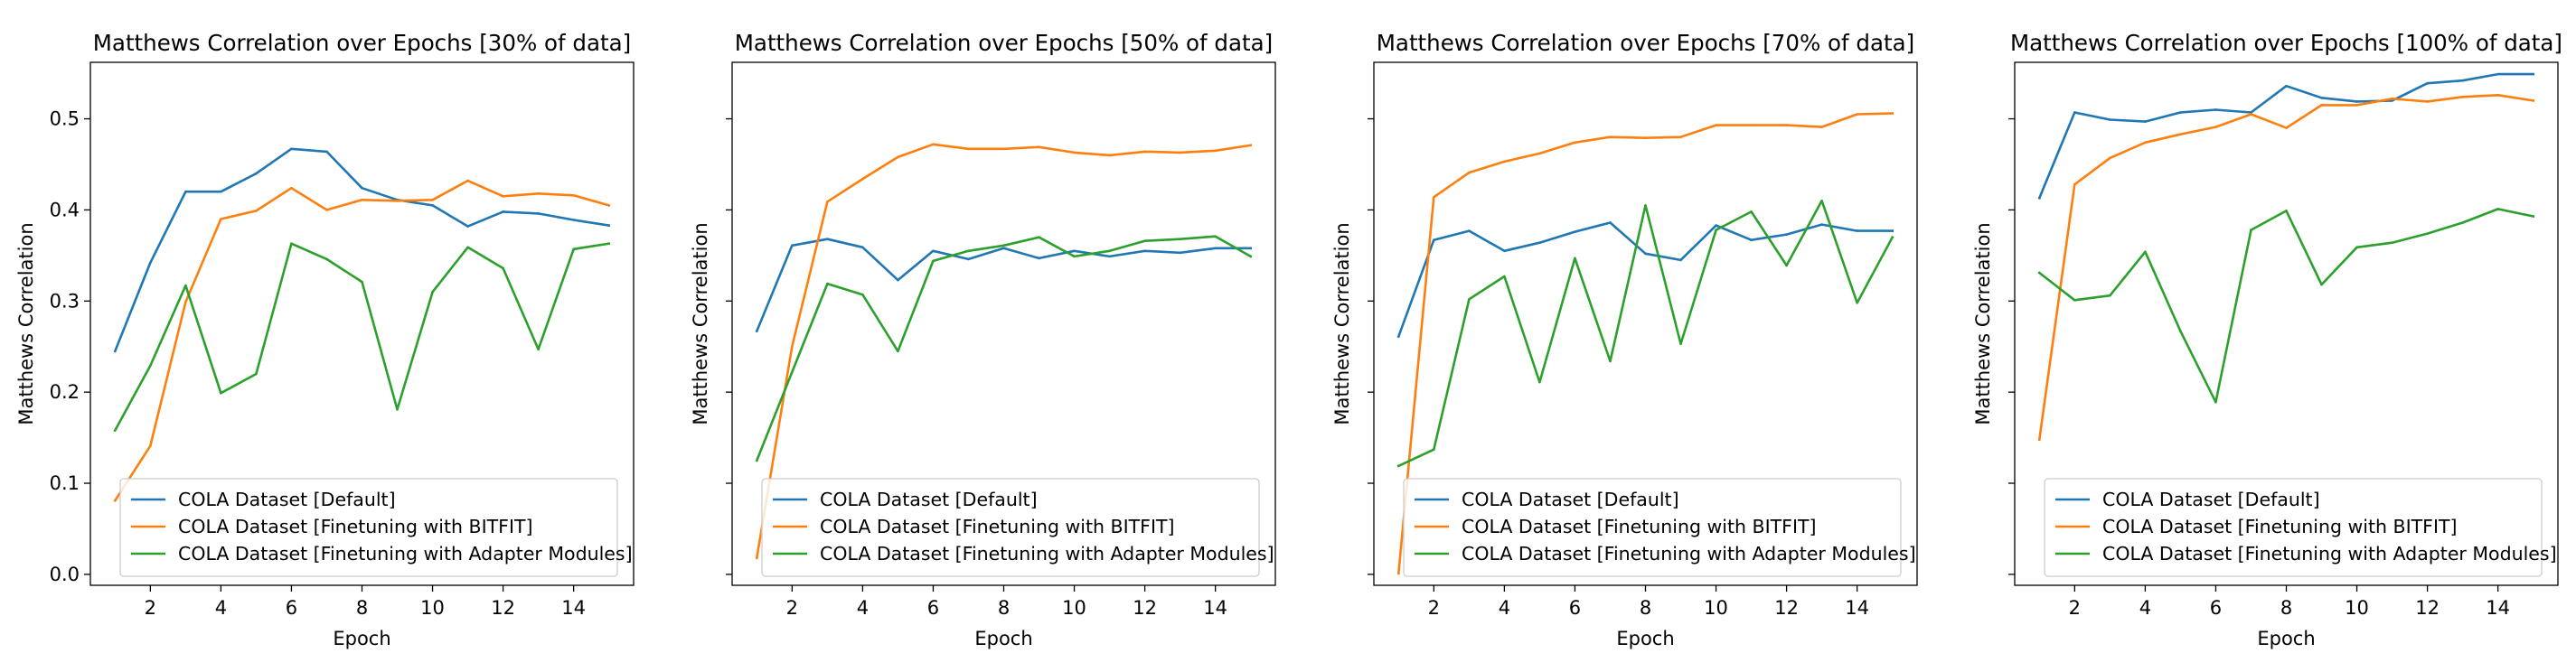 This screenshot has height=672, width=2576. I want to click on y-tick-label: 0.2, so click(65, 392).